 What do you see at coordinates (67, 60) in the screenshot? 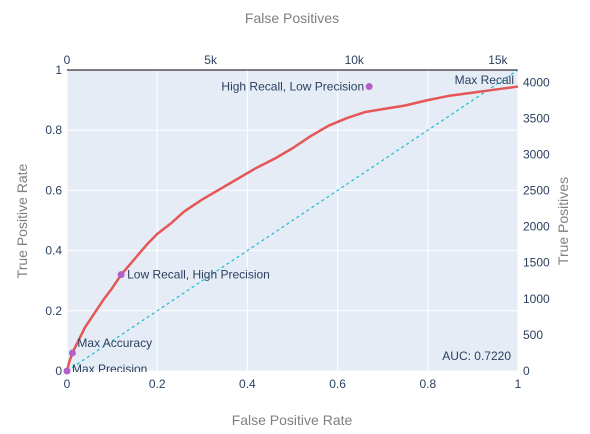
I see `x2-tick-label: 0` at bounding box center [67, 60].